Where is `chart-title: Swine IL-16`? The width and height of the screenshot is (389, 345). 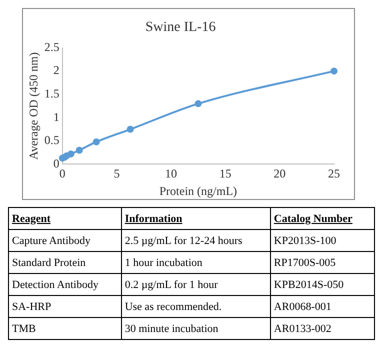
chart-title: Swine IL-16 is located at coordinates (180, 28).